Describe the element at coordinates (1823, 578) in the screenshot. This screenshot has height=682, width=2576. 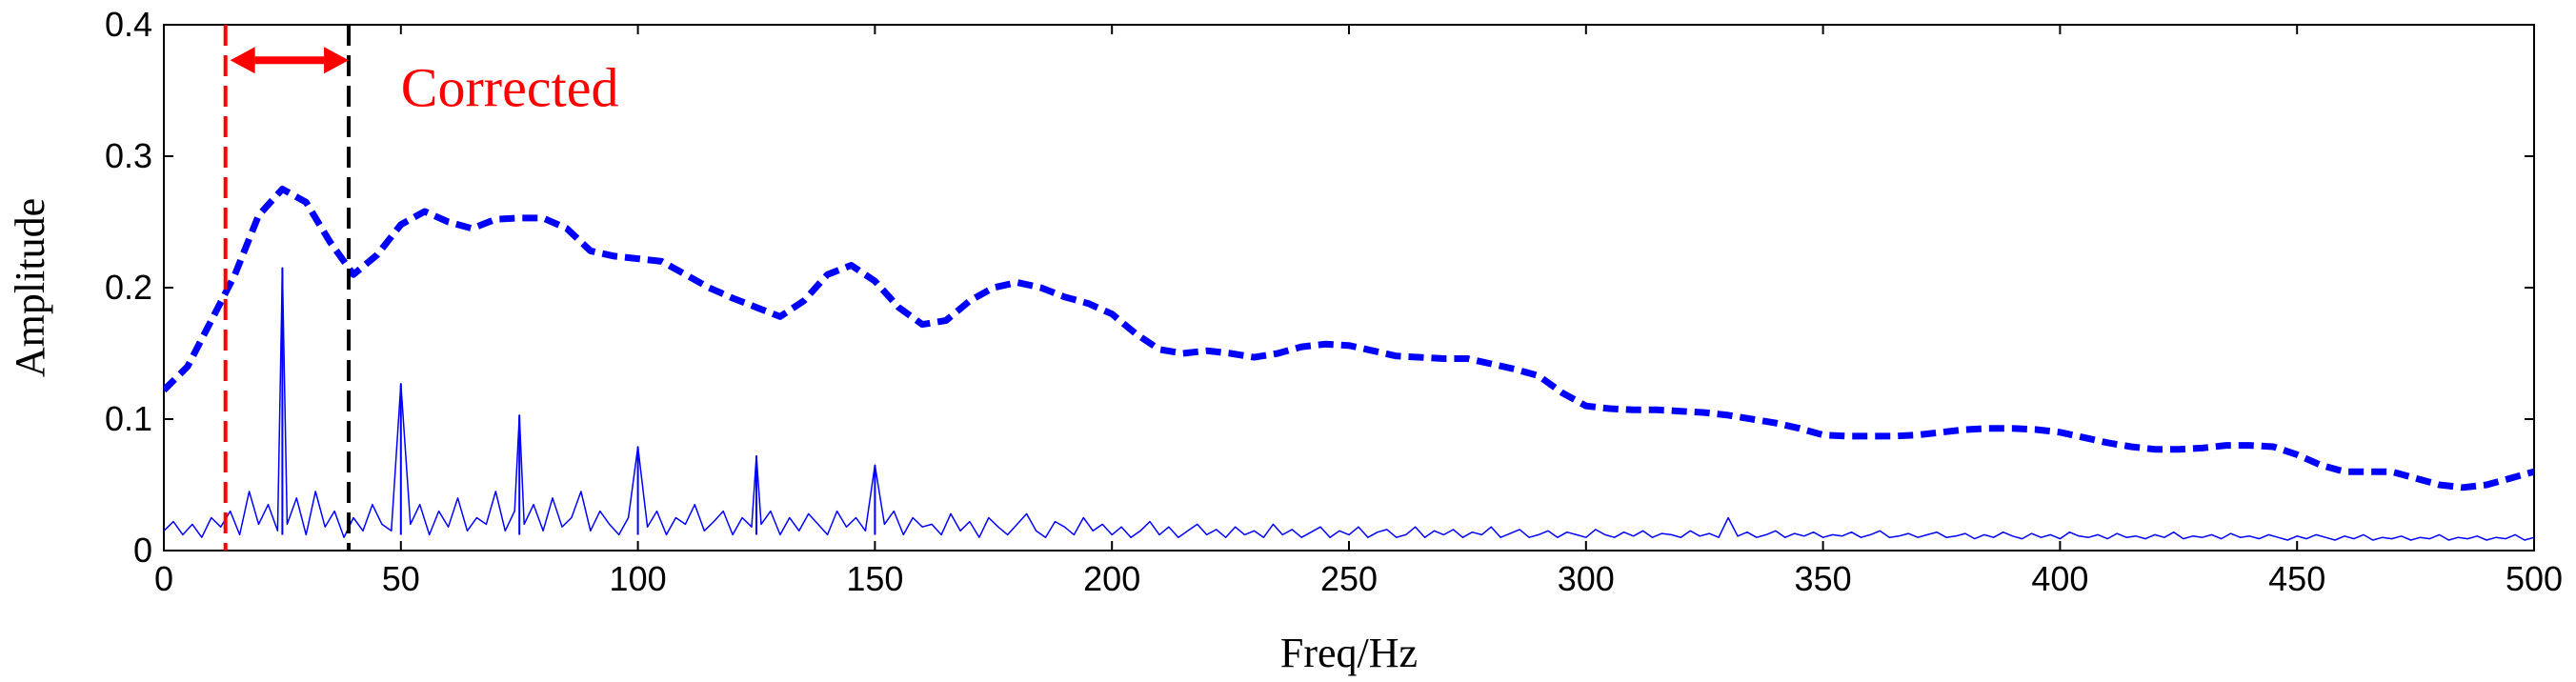
I see `x-tick-label: 350` at that location.